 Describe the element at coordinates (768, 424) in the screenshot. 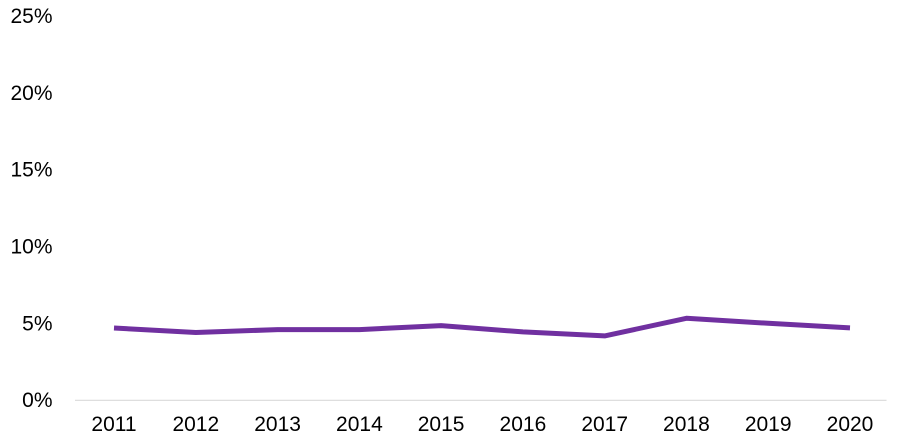

I see `svg-text: 2019` at that location.